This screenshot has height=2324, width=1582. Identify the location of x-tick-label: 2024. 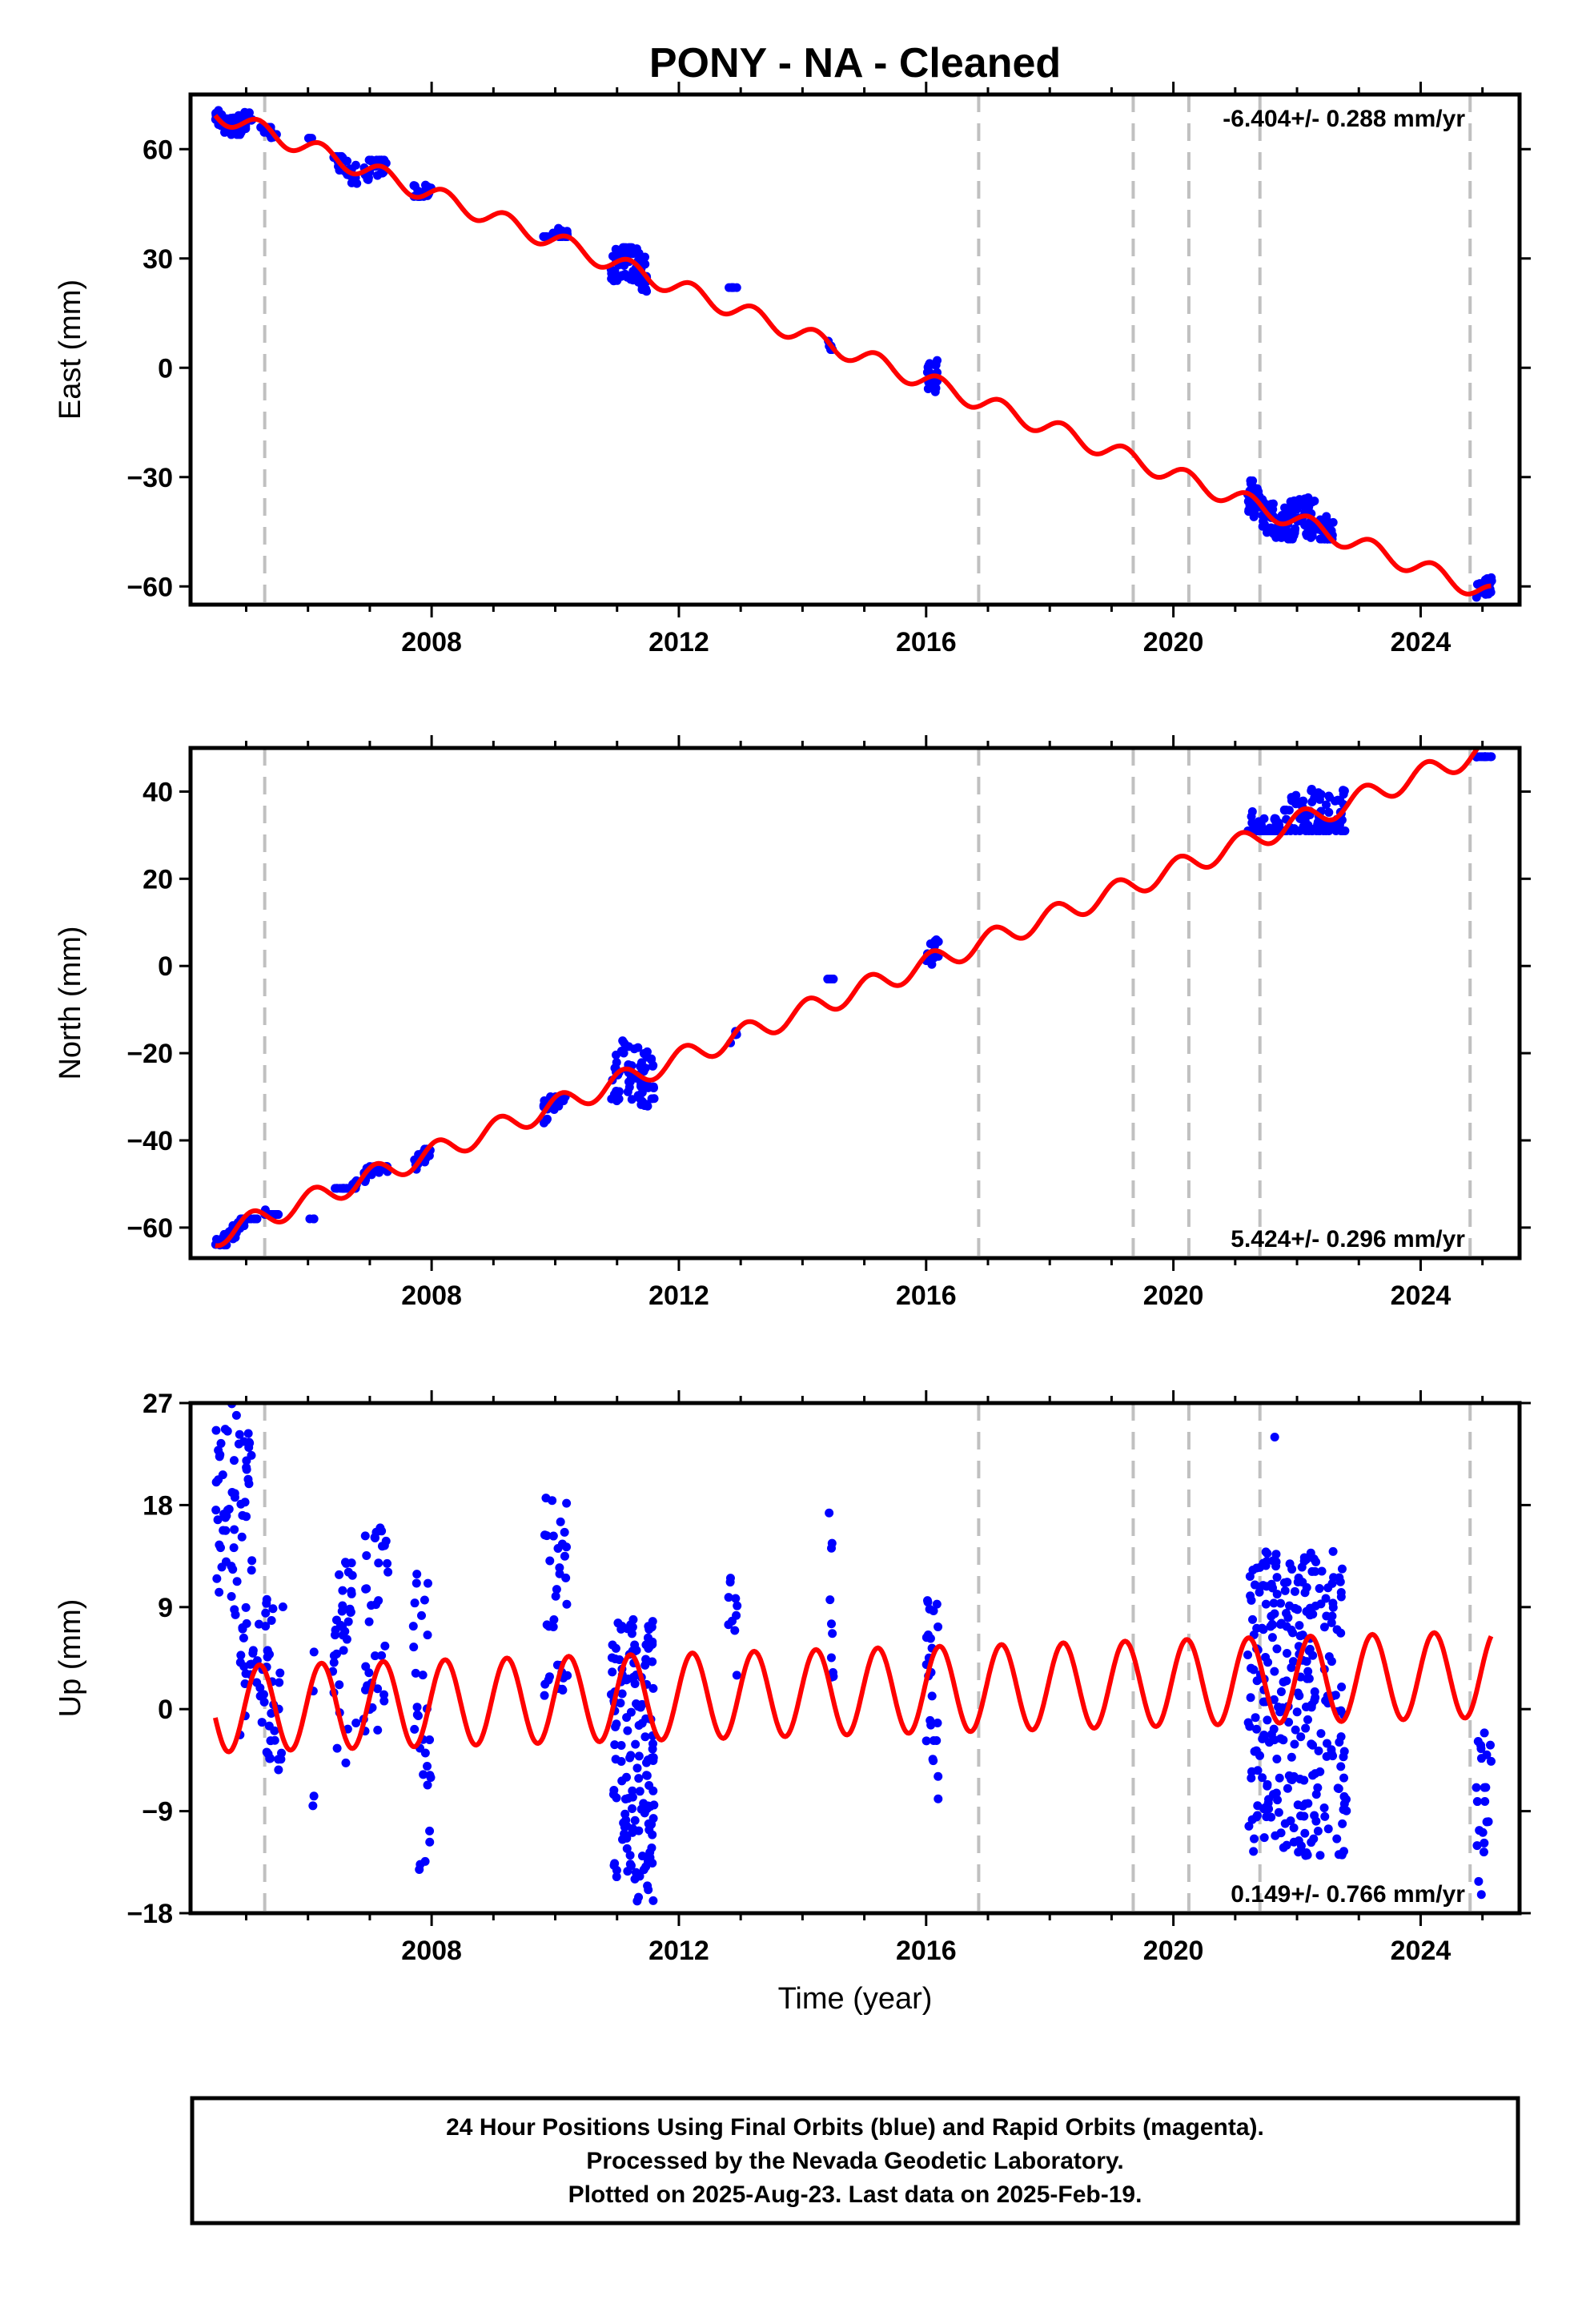
(1421, 642).